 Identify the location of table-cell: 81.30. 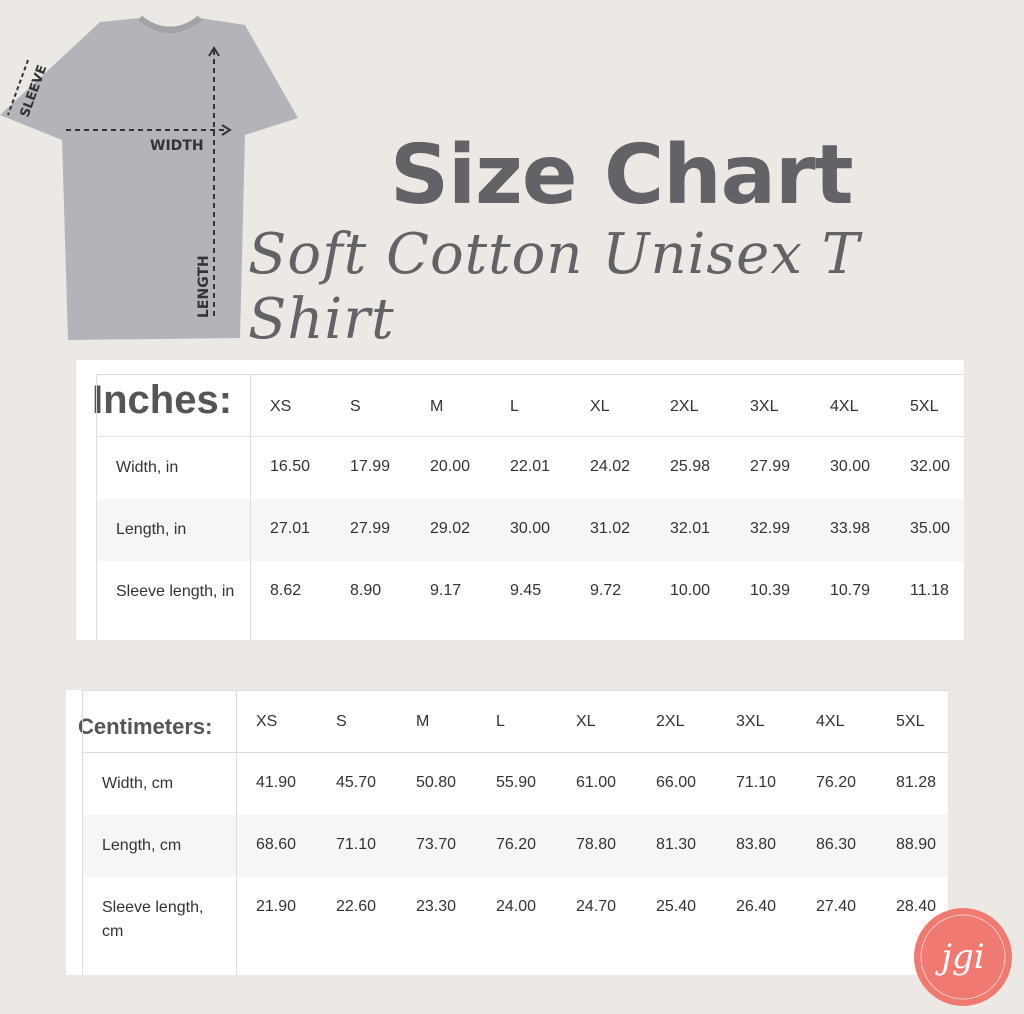
(676, 844).